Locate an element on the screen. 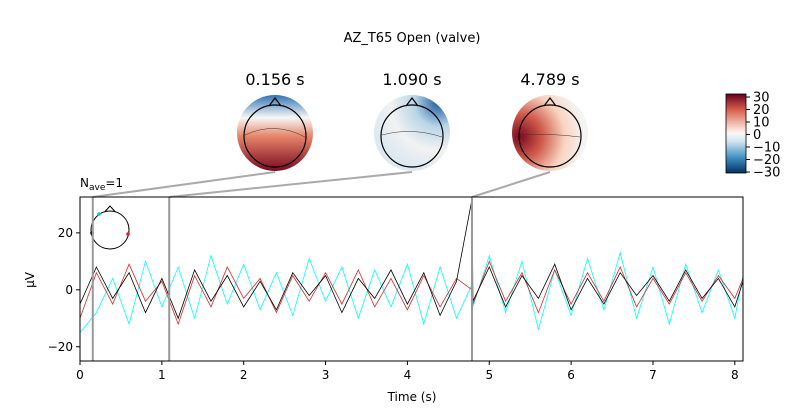  colorbar-tick-label: 30 is located at coordinates (761, 98).